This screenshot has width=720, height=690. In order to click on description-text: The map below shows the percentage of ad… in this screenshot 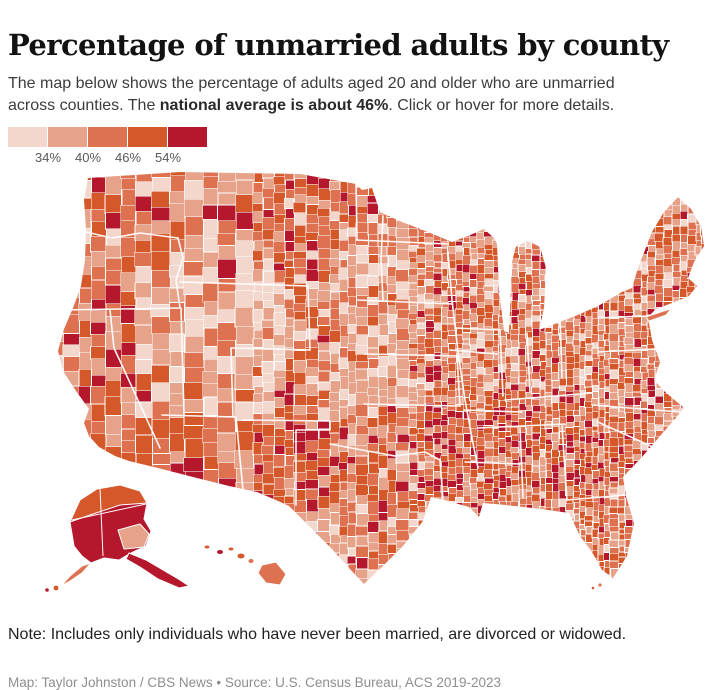, I will do `click(311, 94)`.